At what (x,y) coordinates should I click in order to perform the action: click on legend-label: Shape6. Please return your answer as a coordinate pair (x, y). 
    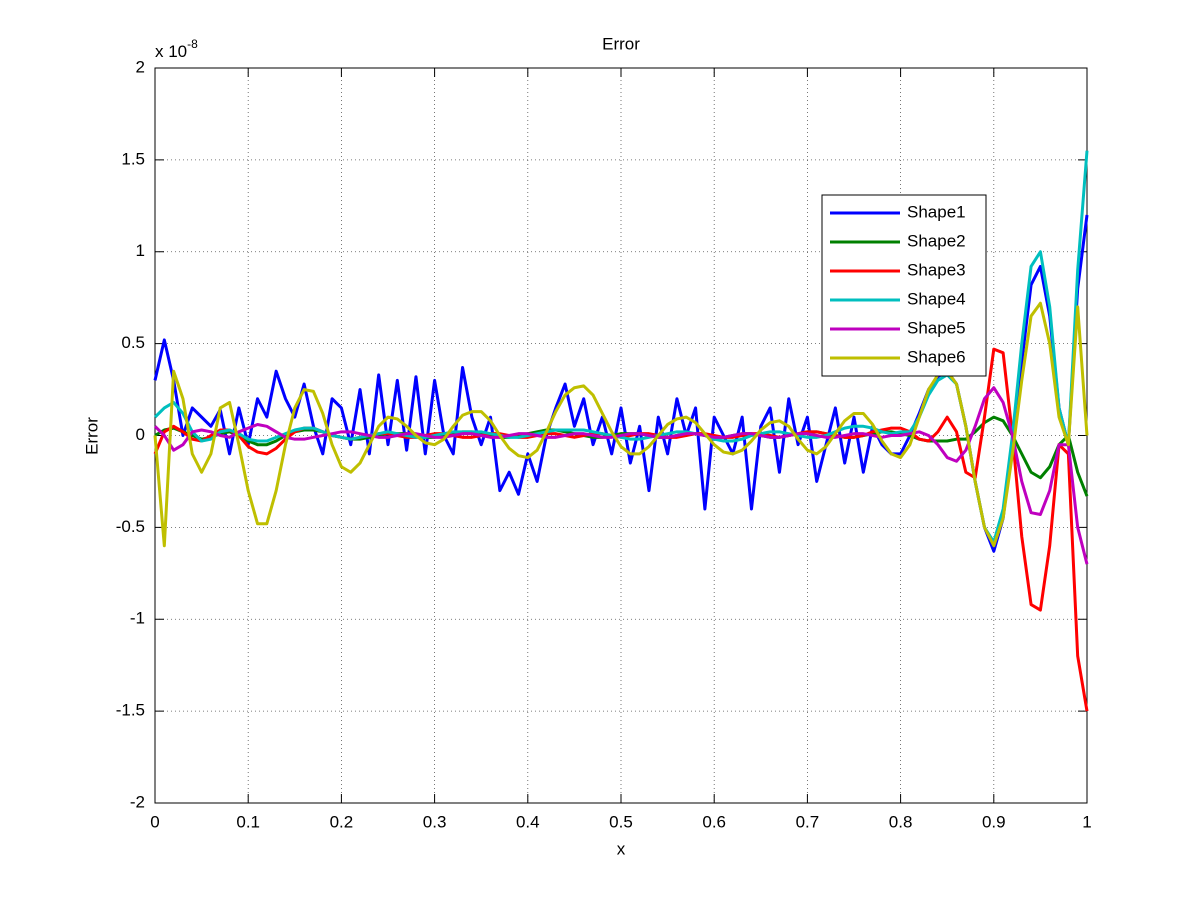
    Looking at the image, I should click on (936, 356).